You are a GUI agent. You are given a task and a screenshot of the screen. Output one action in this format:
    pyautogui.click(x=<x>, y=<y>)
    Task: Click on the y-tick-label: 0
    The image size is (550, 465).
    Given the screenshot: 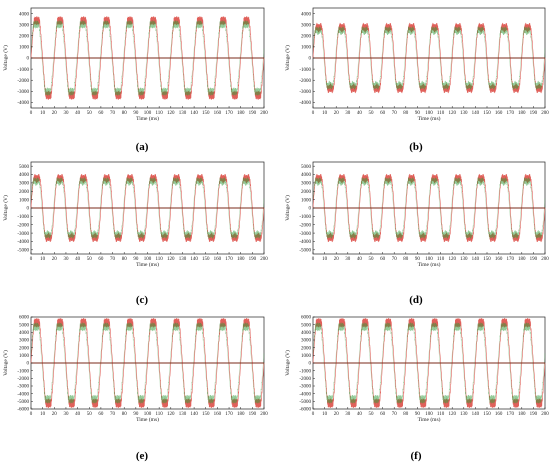 What is the action you would take?
    pyautogui.click(x=310, y=364)
    